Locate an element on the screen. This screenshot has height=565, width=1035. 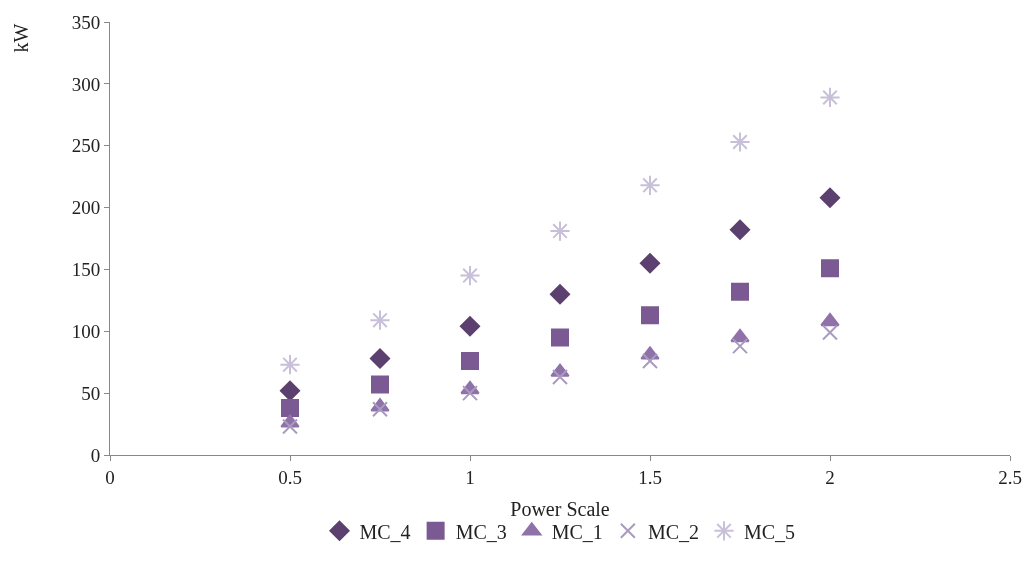
y-tick-label: 0 is located at coordinates (95, 455).